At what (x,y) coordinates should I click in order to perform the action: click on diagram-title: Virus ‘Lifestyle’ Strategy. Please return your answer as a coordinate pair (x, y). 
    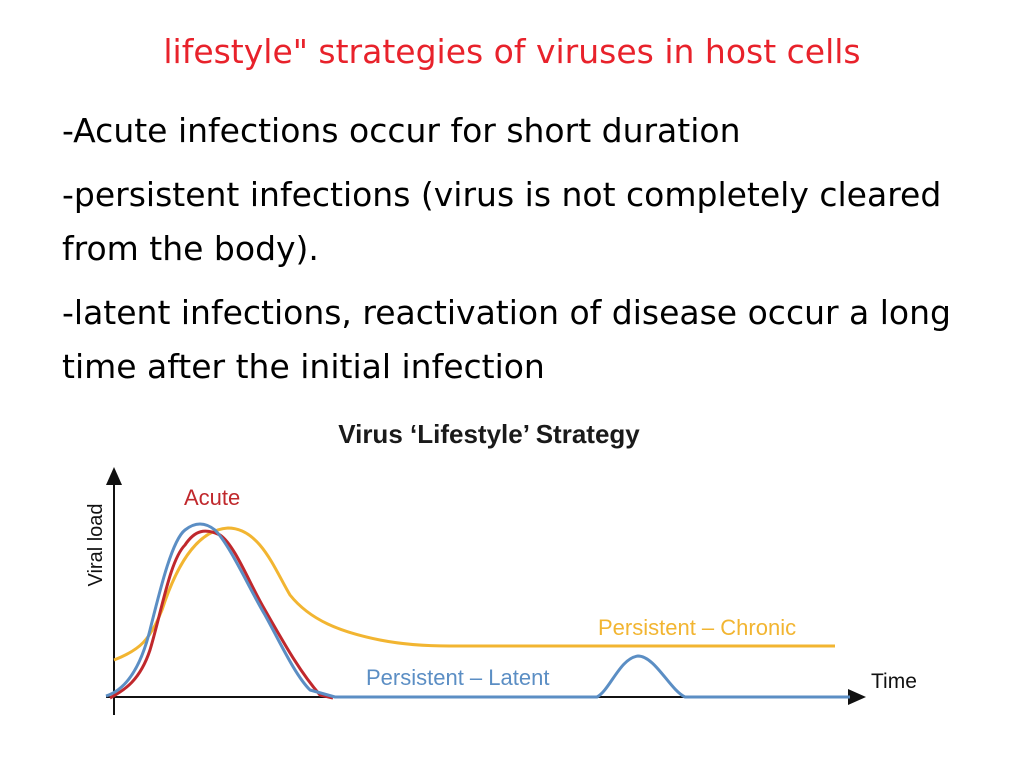
    Looking at the image, I should click on (489, 434).